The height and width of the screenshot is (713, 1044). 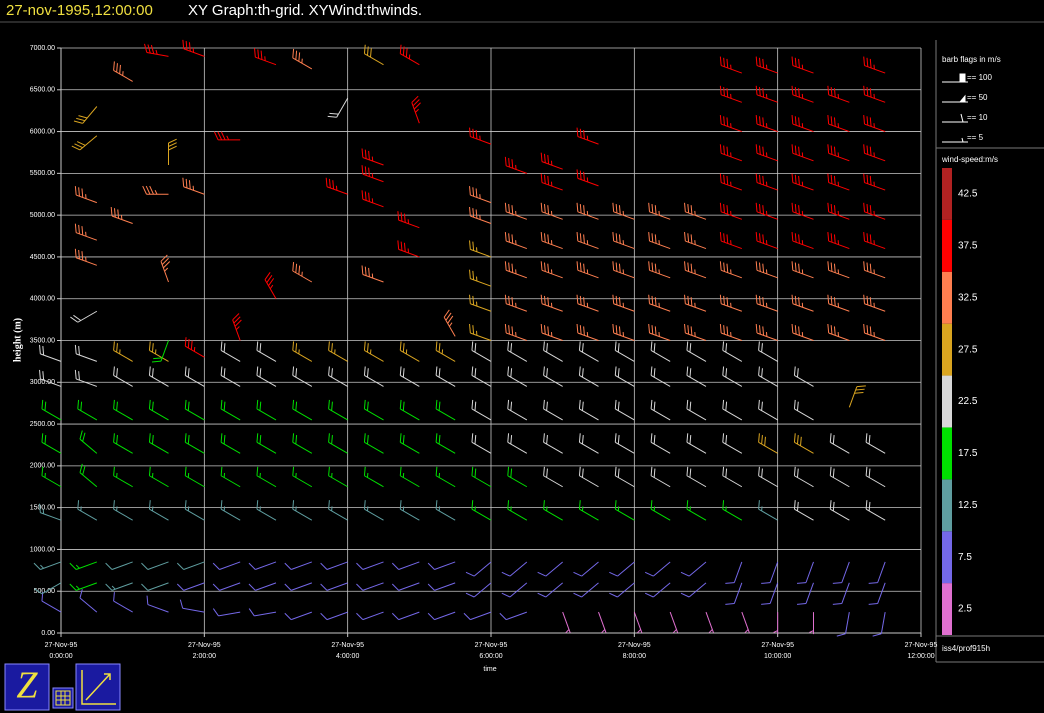 What do you see at coordinates (947, 297) in the screenshot?
I see `color-scale-bin` at bounding box center [947, 297].